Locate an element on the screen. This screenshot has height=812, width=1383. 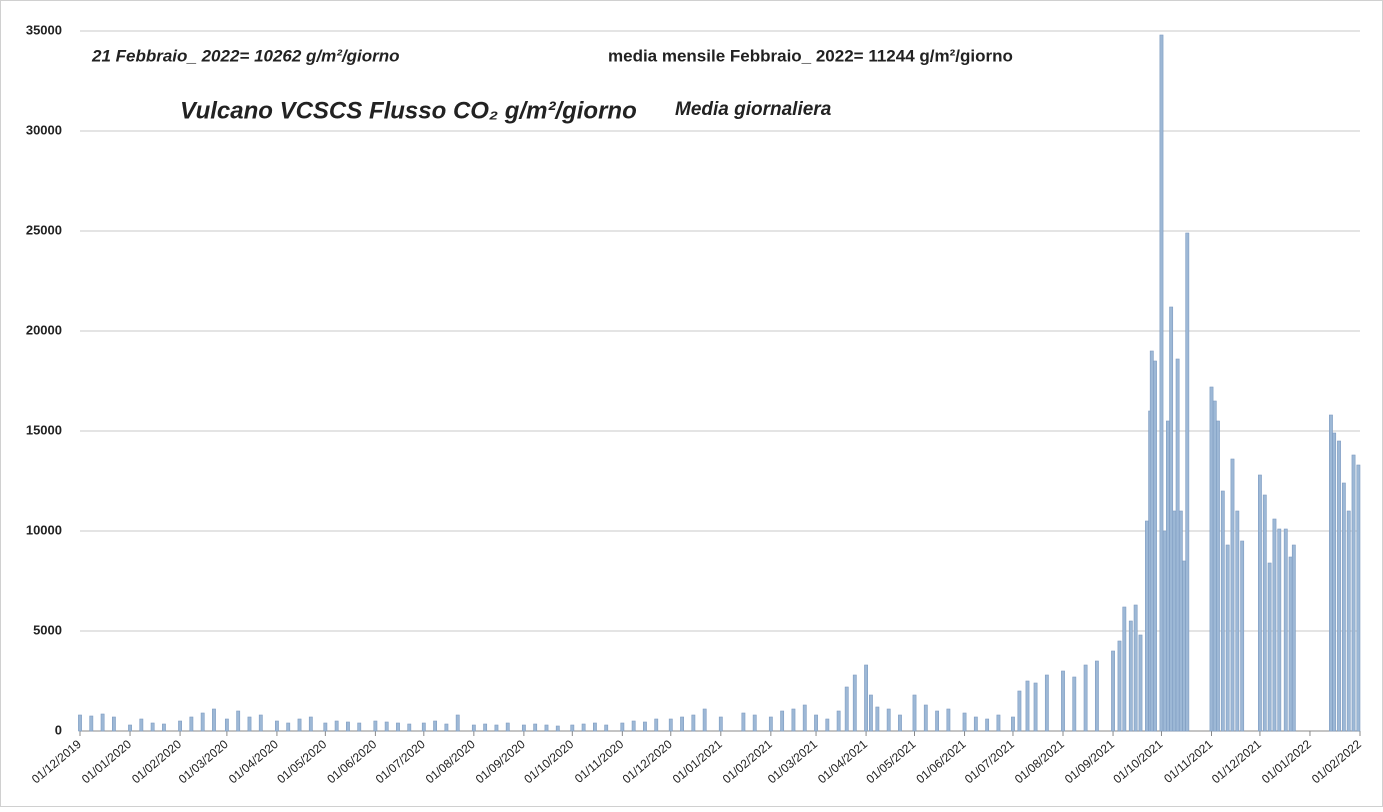
y-tick-label: 5000 is located at coordinates (47, 629).